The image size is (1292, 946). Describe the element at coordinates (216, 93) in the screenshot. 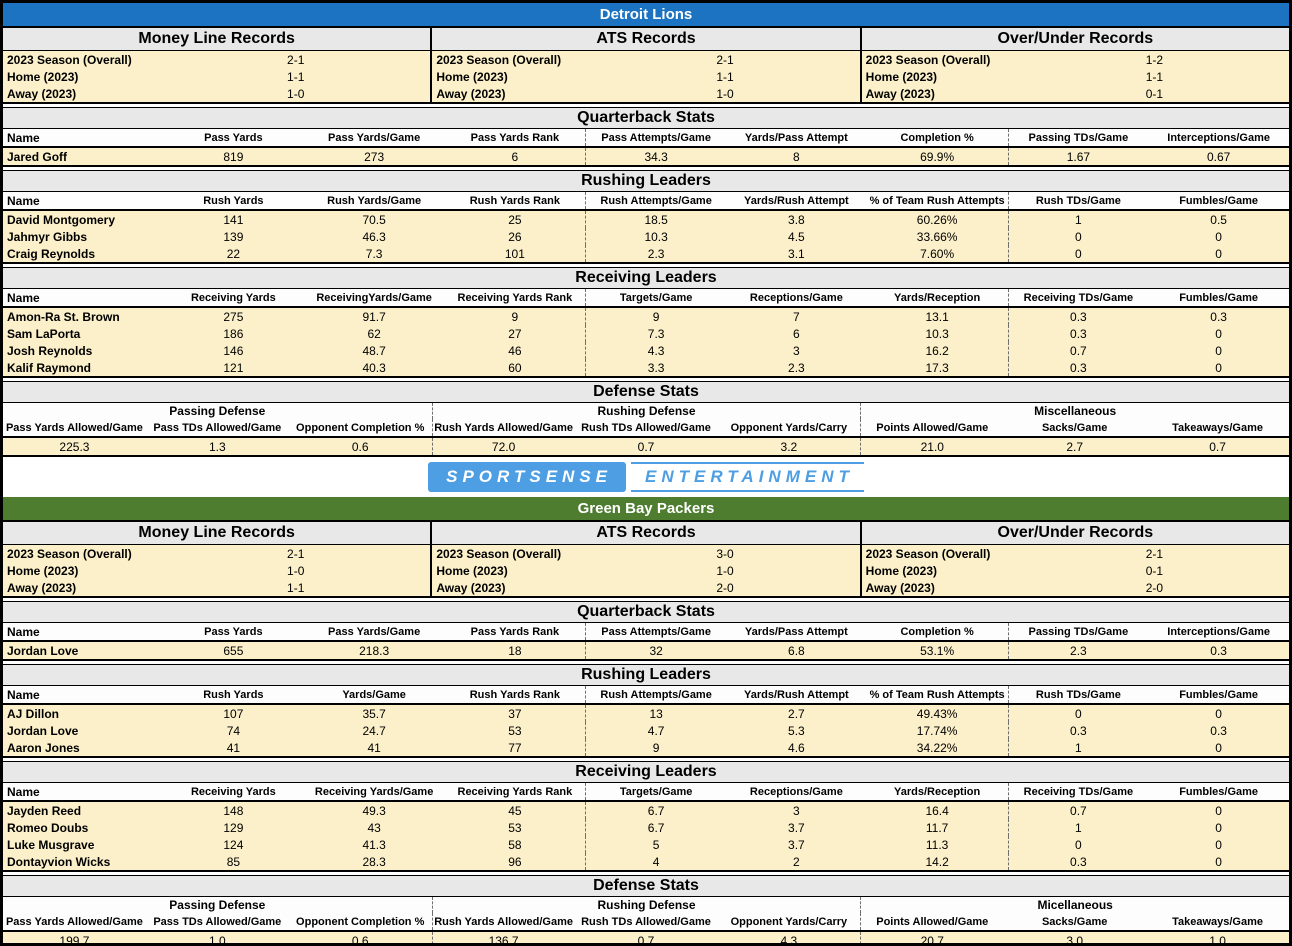

I see `record-row: Away (2023) 1-0` at that location.